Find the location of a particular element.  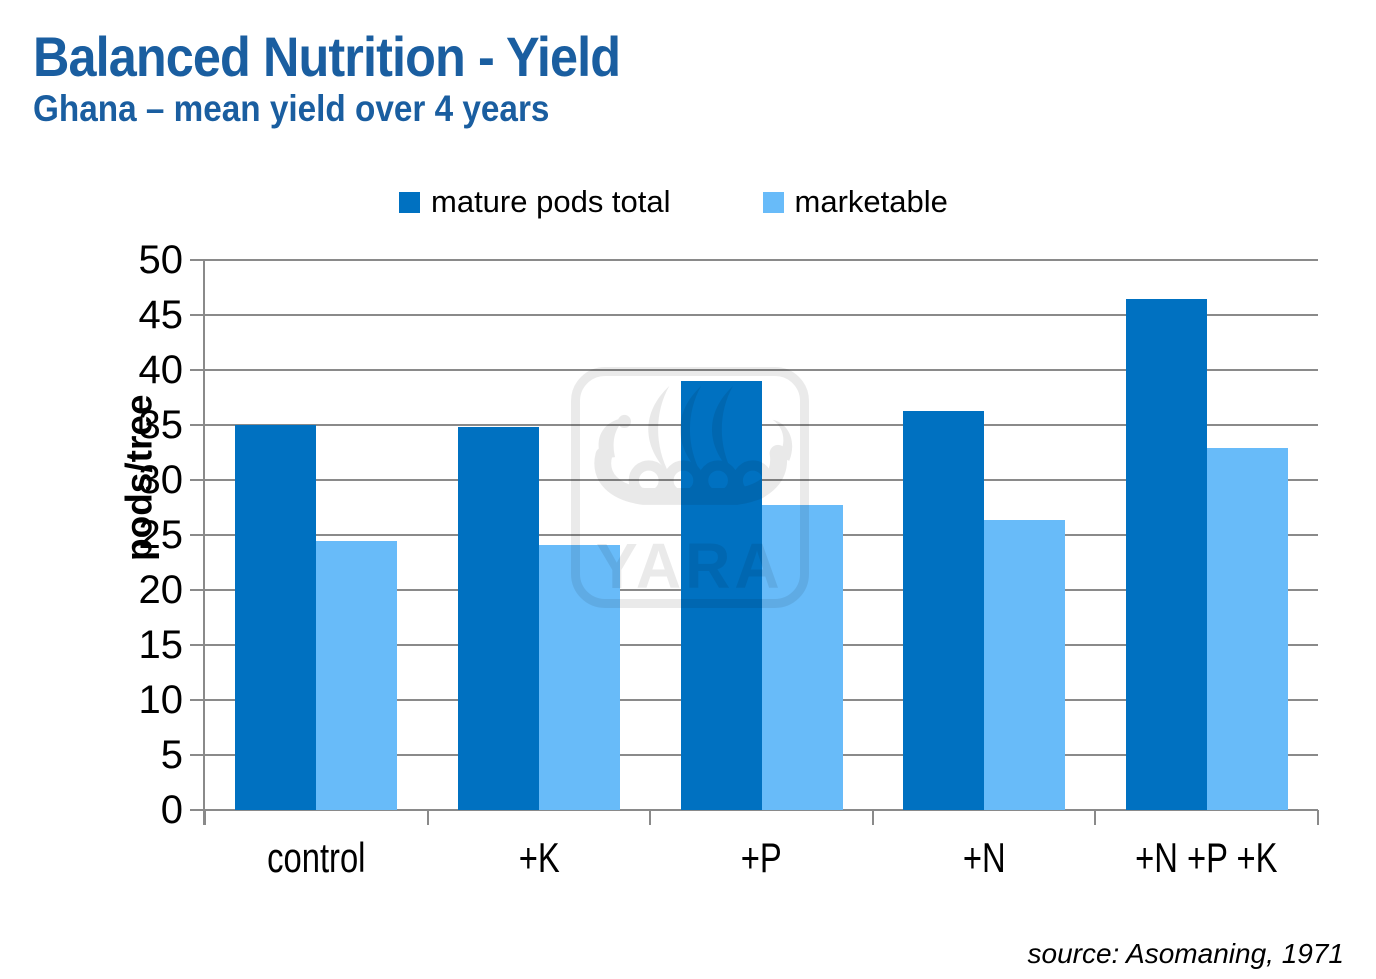

x-category-label: +N +P +K is located at coordinates (1206, 857).